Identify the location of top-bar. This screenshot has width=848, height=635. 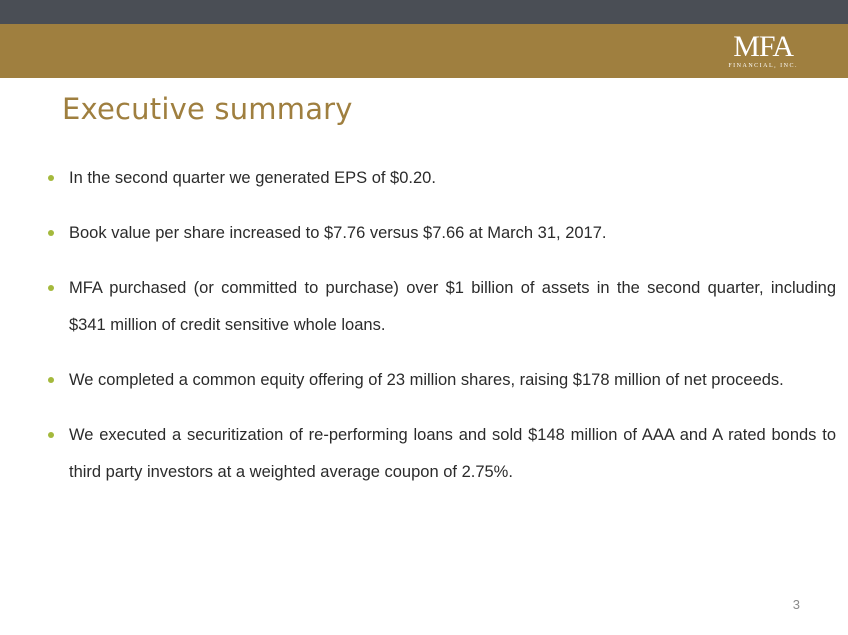
(424, 12).